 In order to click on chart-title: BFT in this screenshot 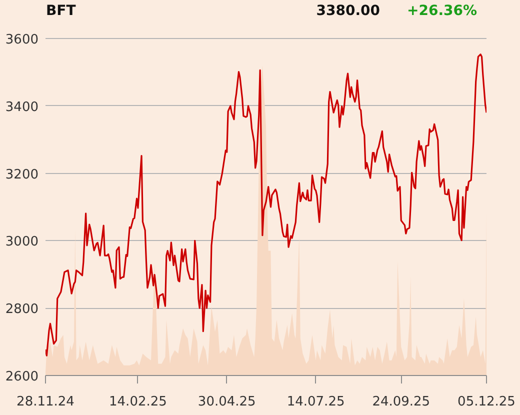, I will do `click(61, 11)`.